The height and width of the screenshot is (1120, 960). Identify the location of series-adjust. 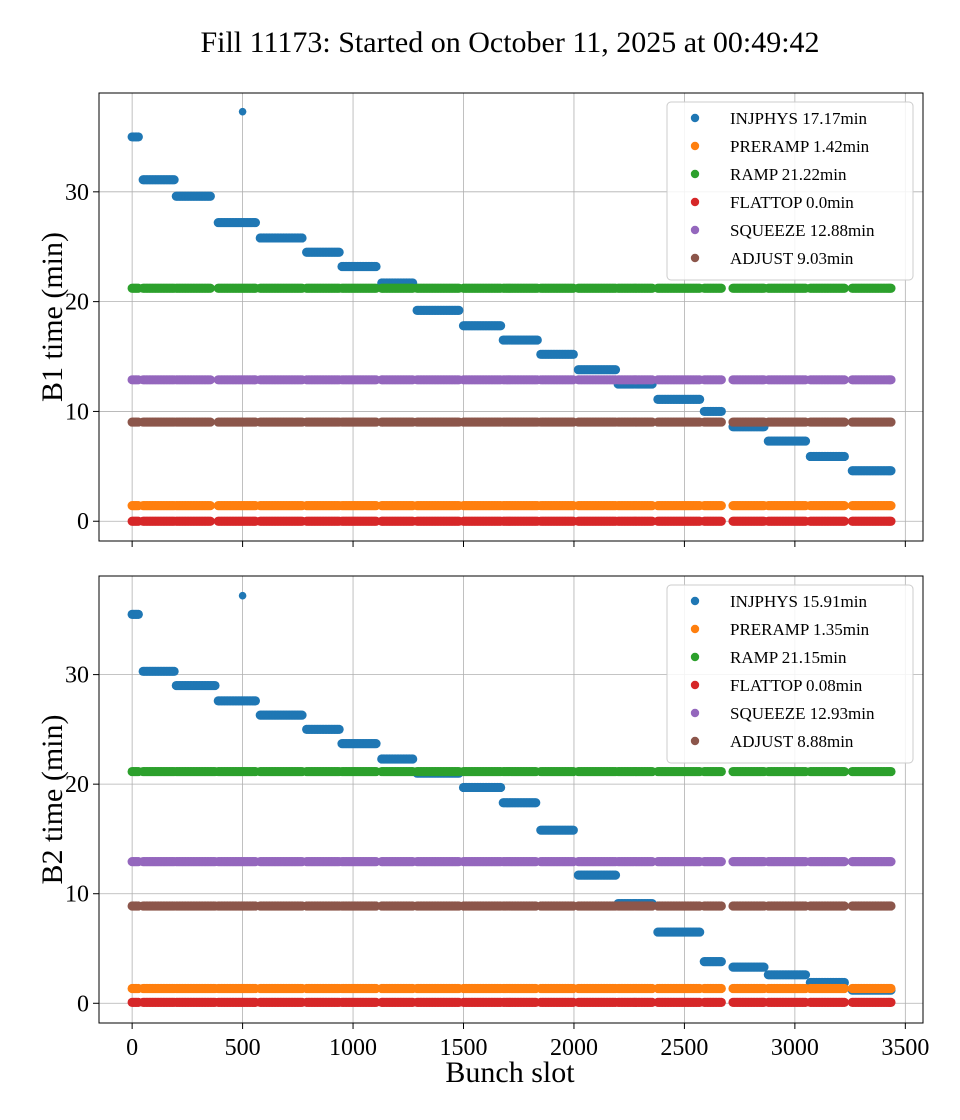
(511, 422).